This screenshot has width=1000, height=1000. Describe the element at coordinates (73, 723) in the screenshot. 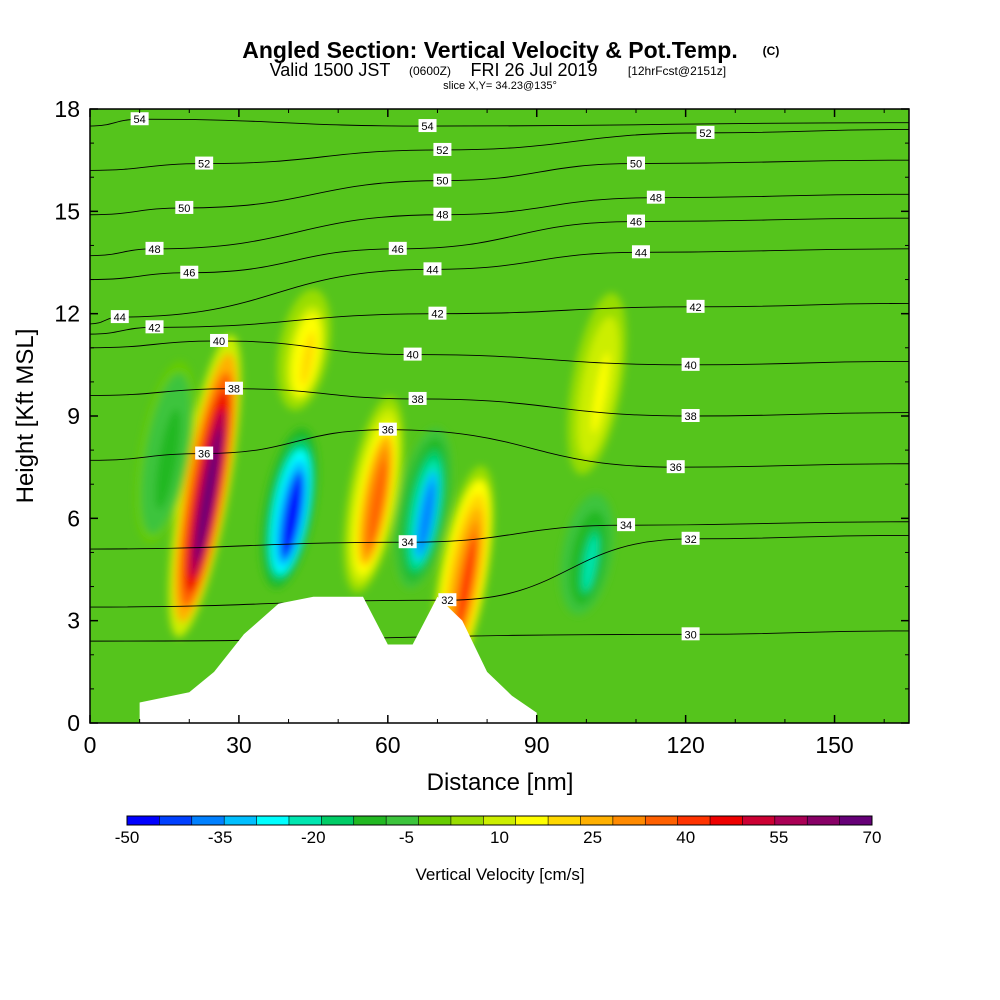

I see `y-tick-label: 0` at that location.